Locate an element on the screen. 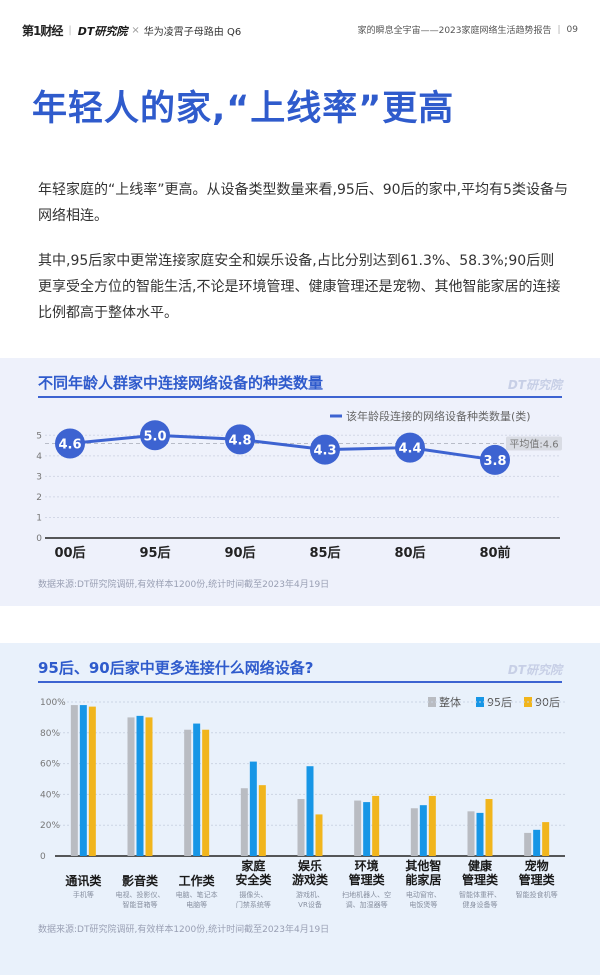 The height and width of the screenshot is (975, 600). y-tick-label: 40% is located at coordinates (50, 795).